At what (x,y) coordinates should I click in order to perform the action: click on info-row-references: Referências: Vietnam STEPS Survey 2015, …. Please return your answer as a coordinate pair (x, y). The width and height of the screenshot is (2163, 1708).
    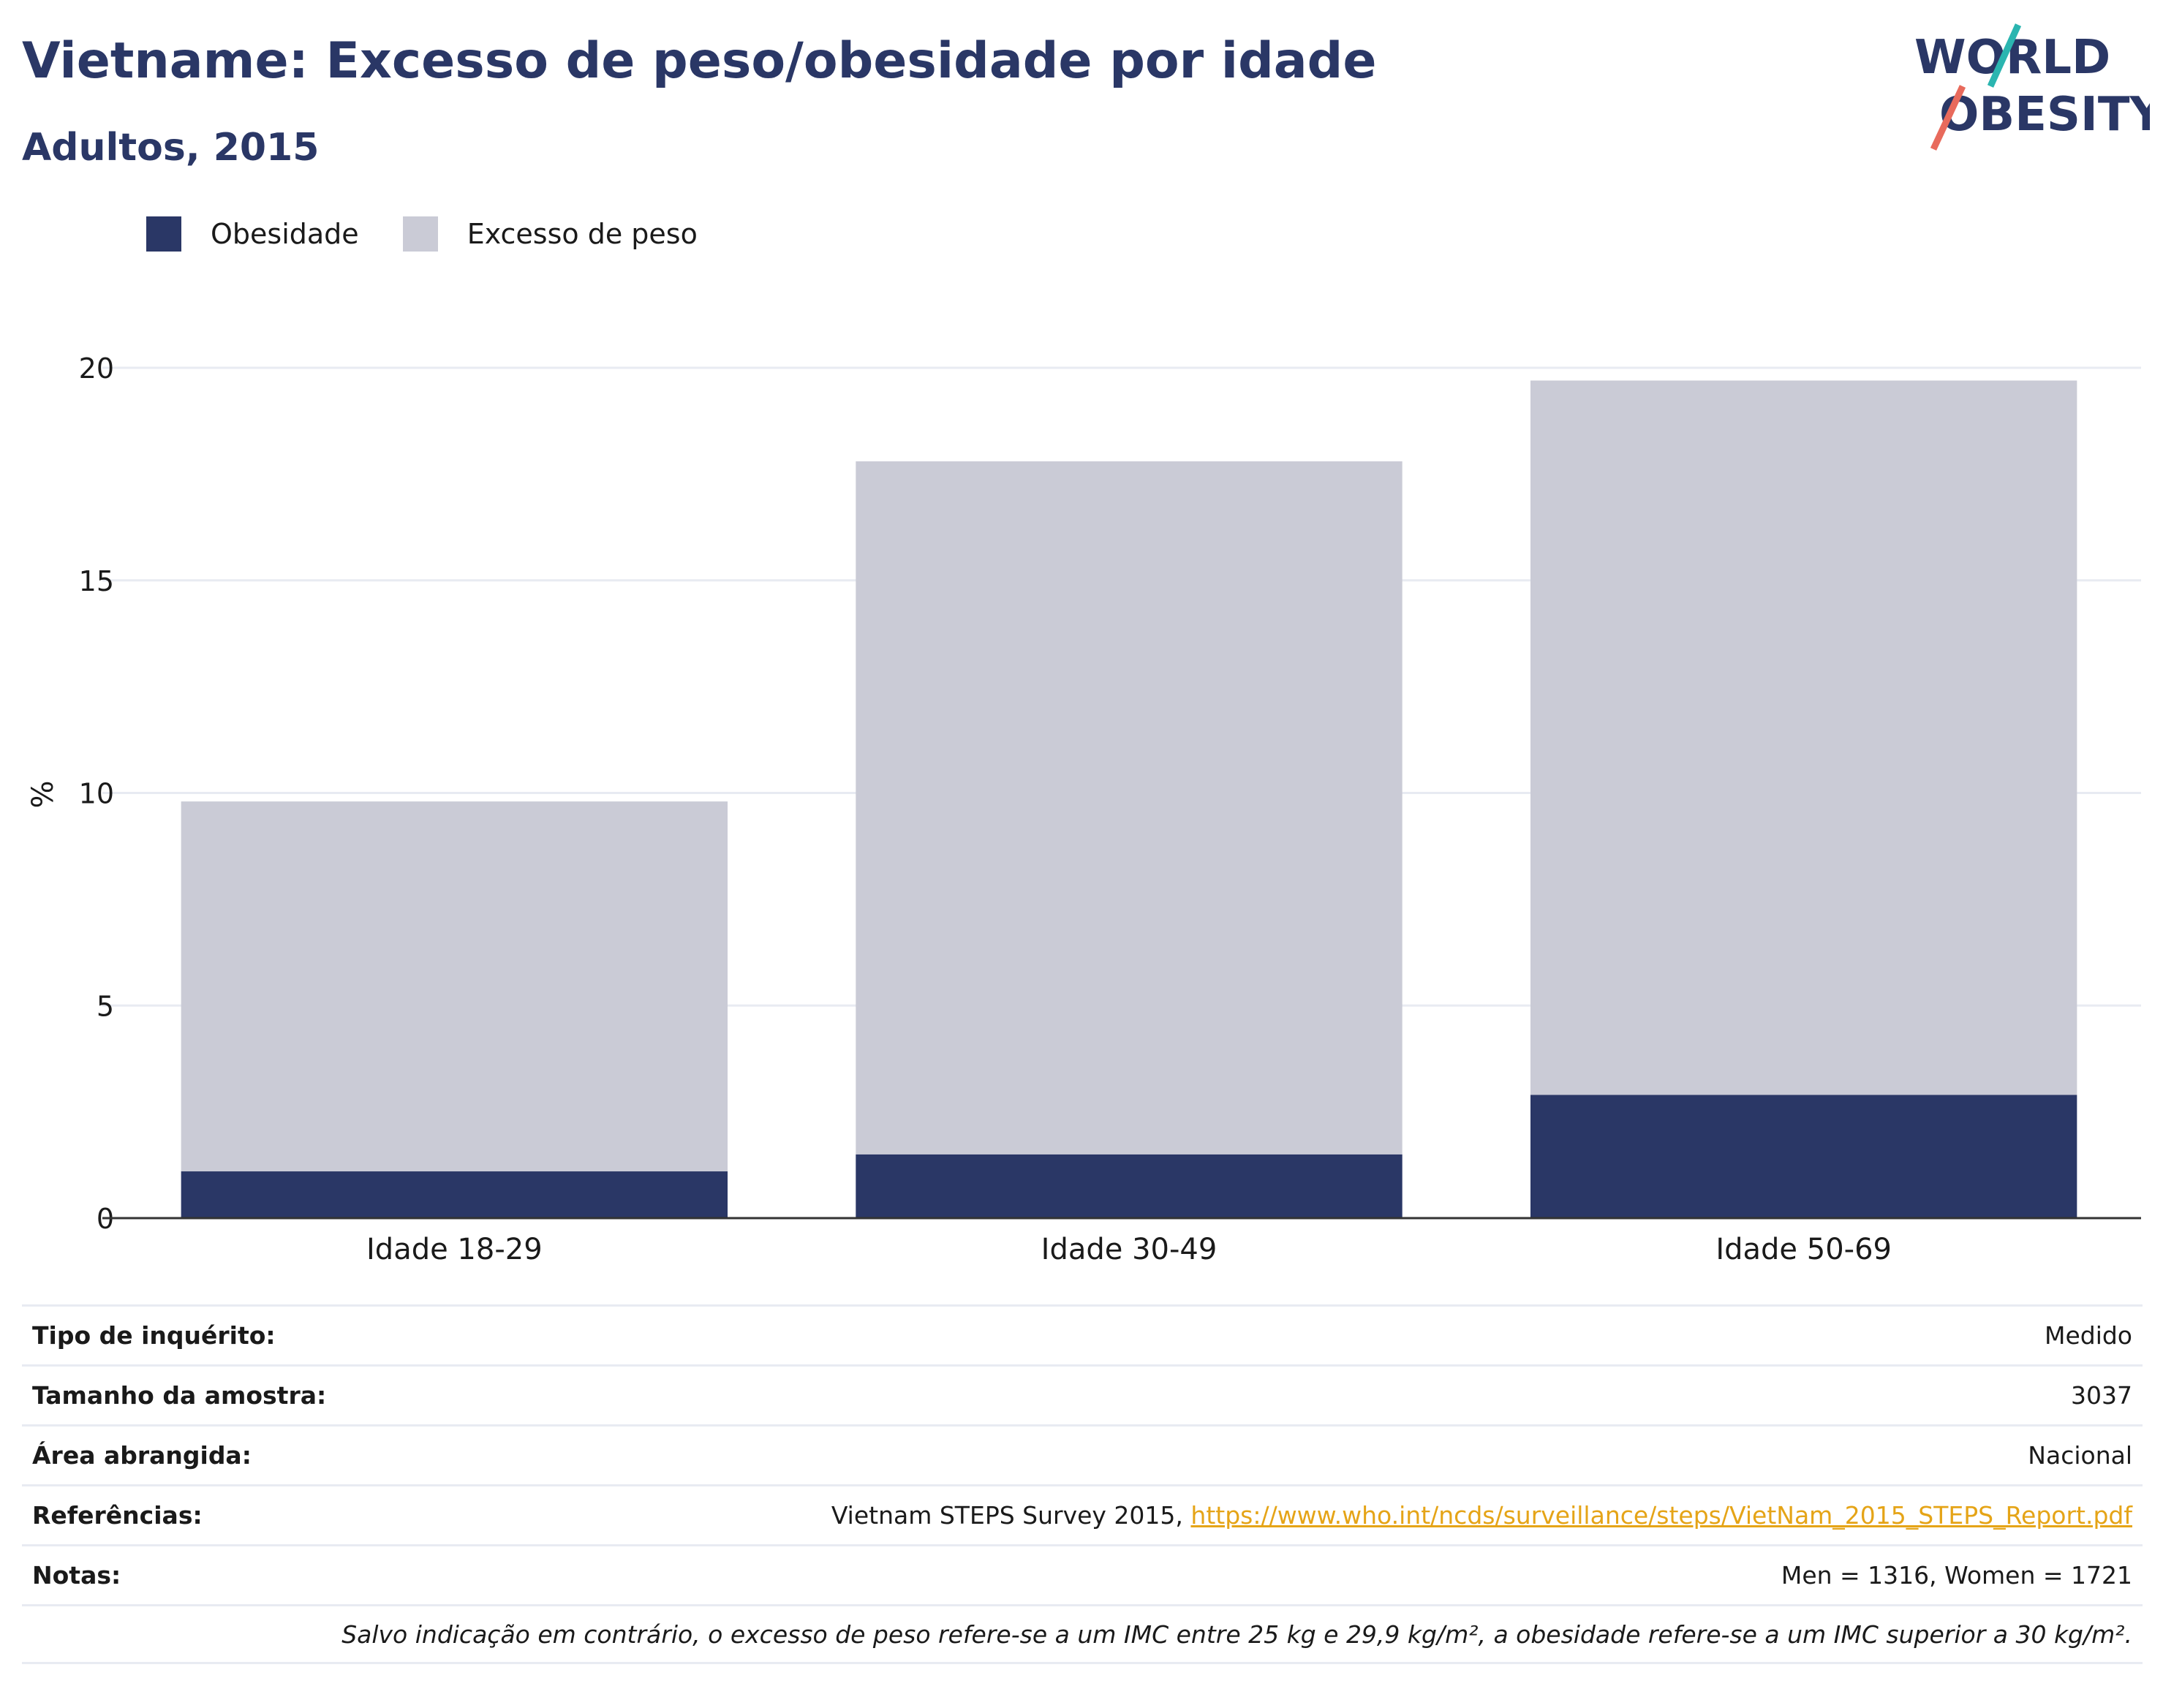
    Looking at the image, I should click on (1082, 1514).